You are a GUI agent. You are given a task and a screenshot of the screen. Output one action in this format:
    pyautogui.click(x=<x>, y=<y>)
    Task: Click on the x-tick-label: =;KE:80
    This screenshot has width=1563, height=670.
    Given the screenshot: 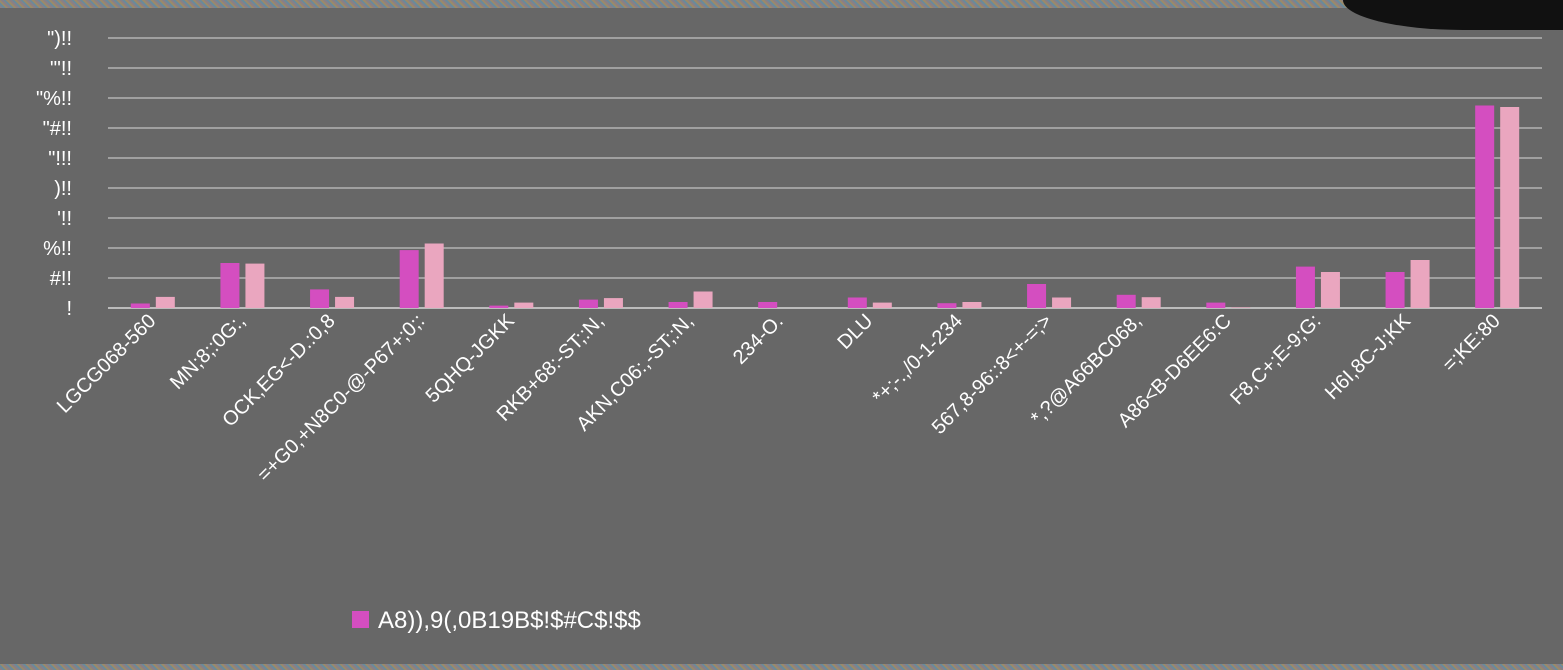 What is the action you would take?
    pyautogui.click(x=1471, y=343)
    